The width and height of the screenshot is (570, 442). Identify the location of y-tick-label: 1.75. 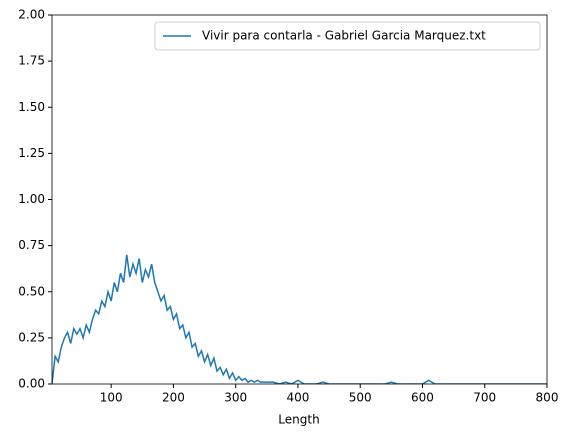
(31, 61).